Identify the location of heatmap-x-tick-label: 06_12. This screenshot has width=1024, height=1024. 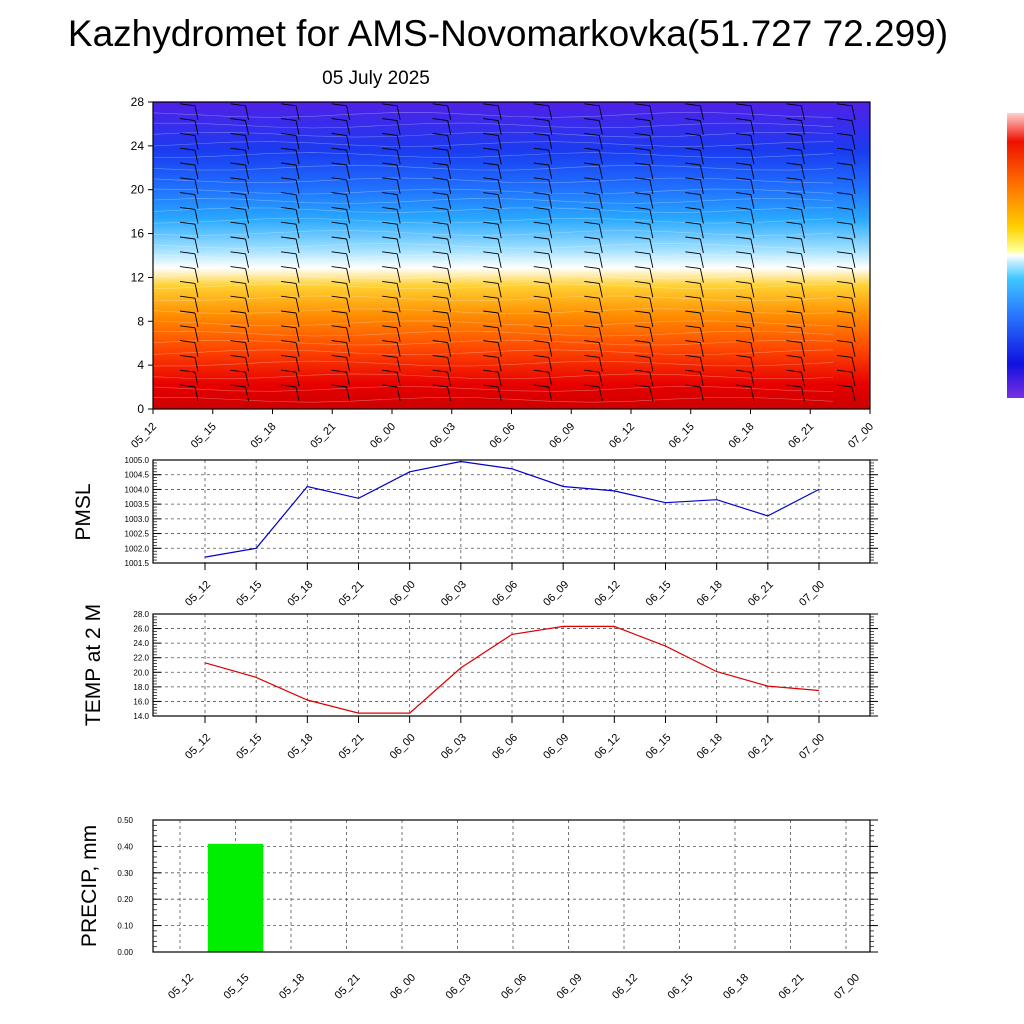
(622, 436).